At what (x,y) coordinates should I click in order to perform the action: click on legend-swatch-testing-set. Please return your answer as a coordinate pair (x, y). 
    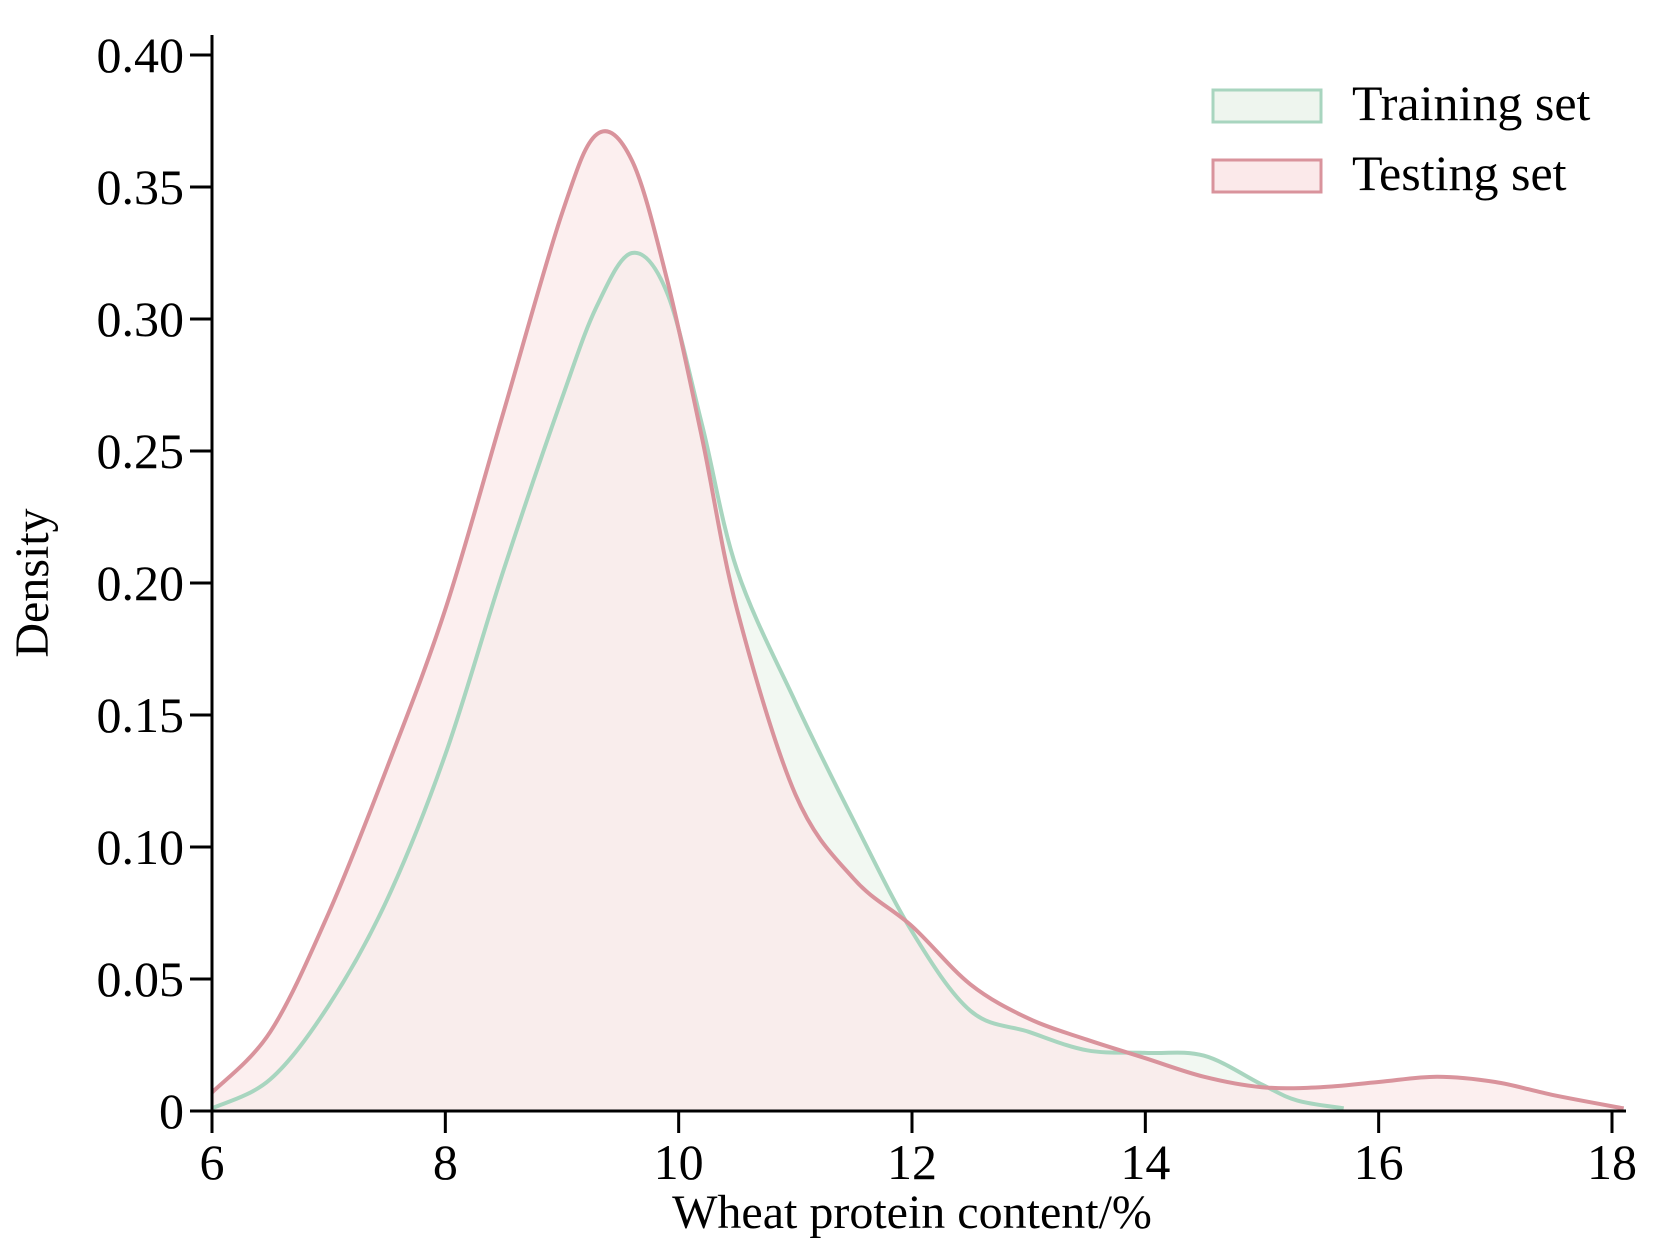
    Looking at the image, I should click on (1267, 176).